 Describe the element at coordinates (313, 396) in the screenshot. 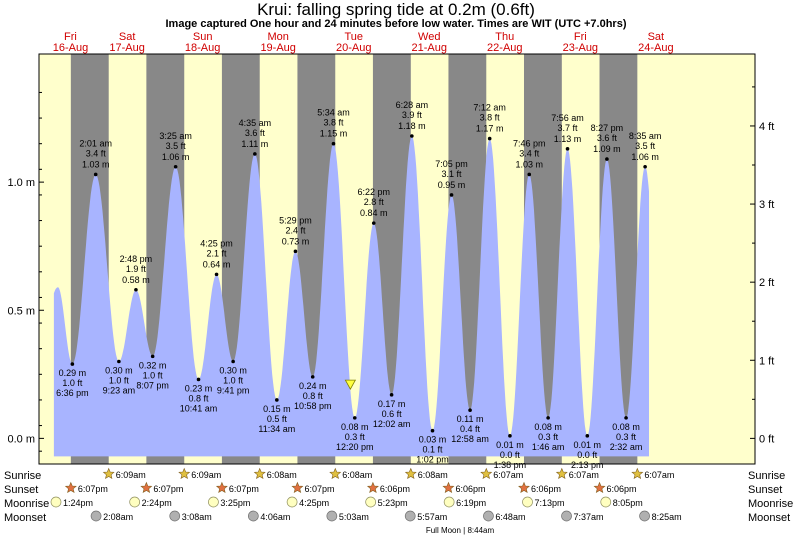

I see `low-tide-feet: 0.8 ft` at that location.